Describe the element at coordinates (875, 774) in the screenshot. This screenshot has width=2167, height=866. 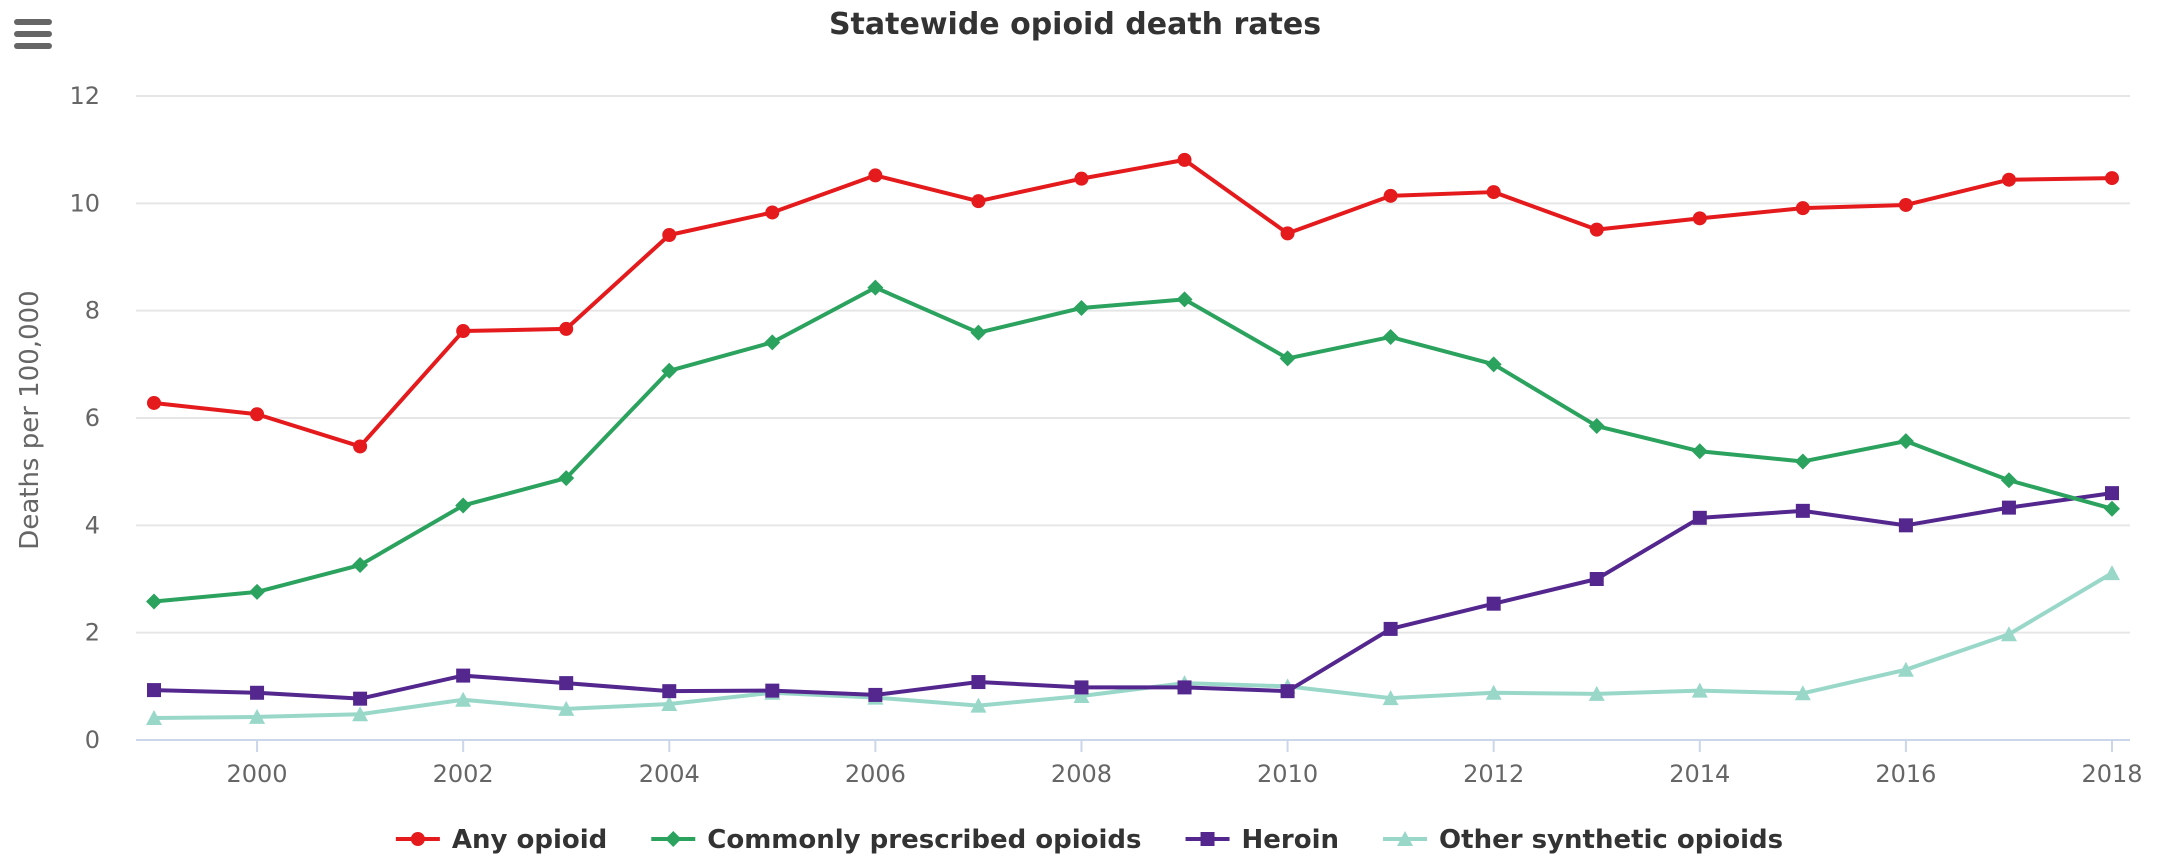
I see `x-tick-label: 2006` at that location.